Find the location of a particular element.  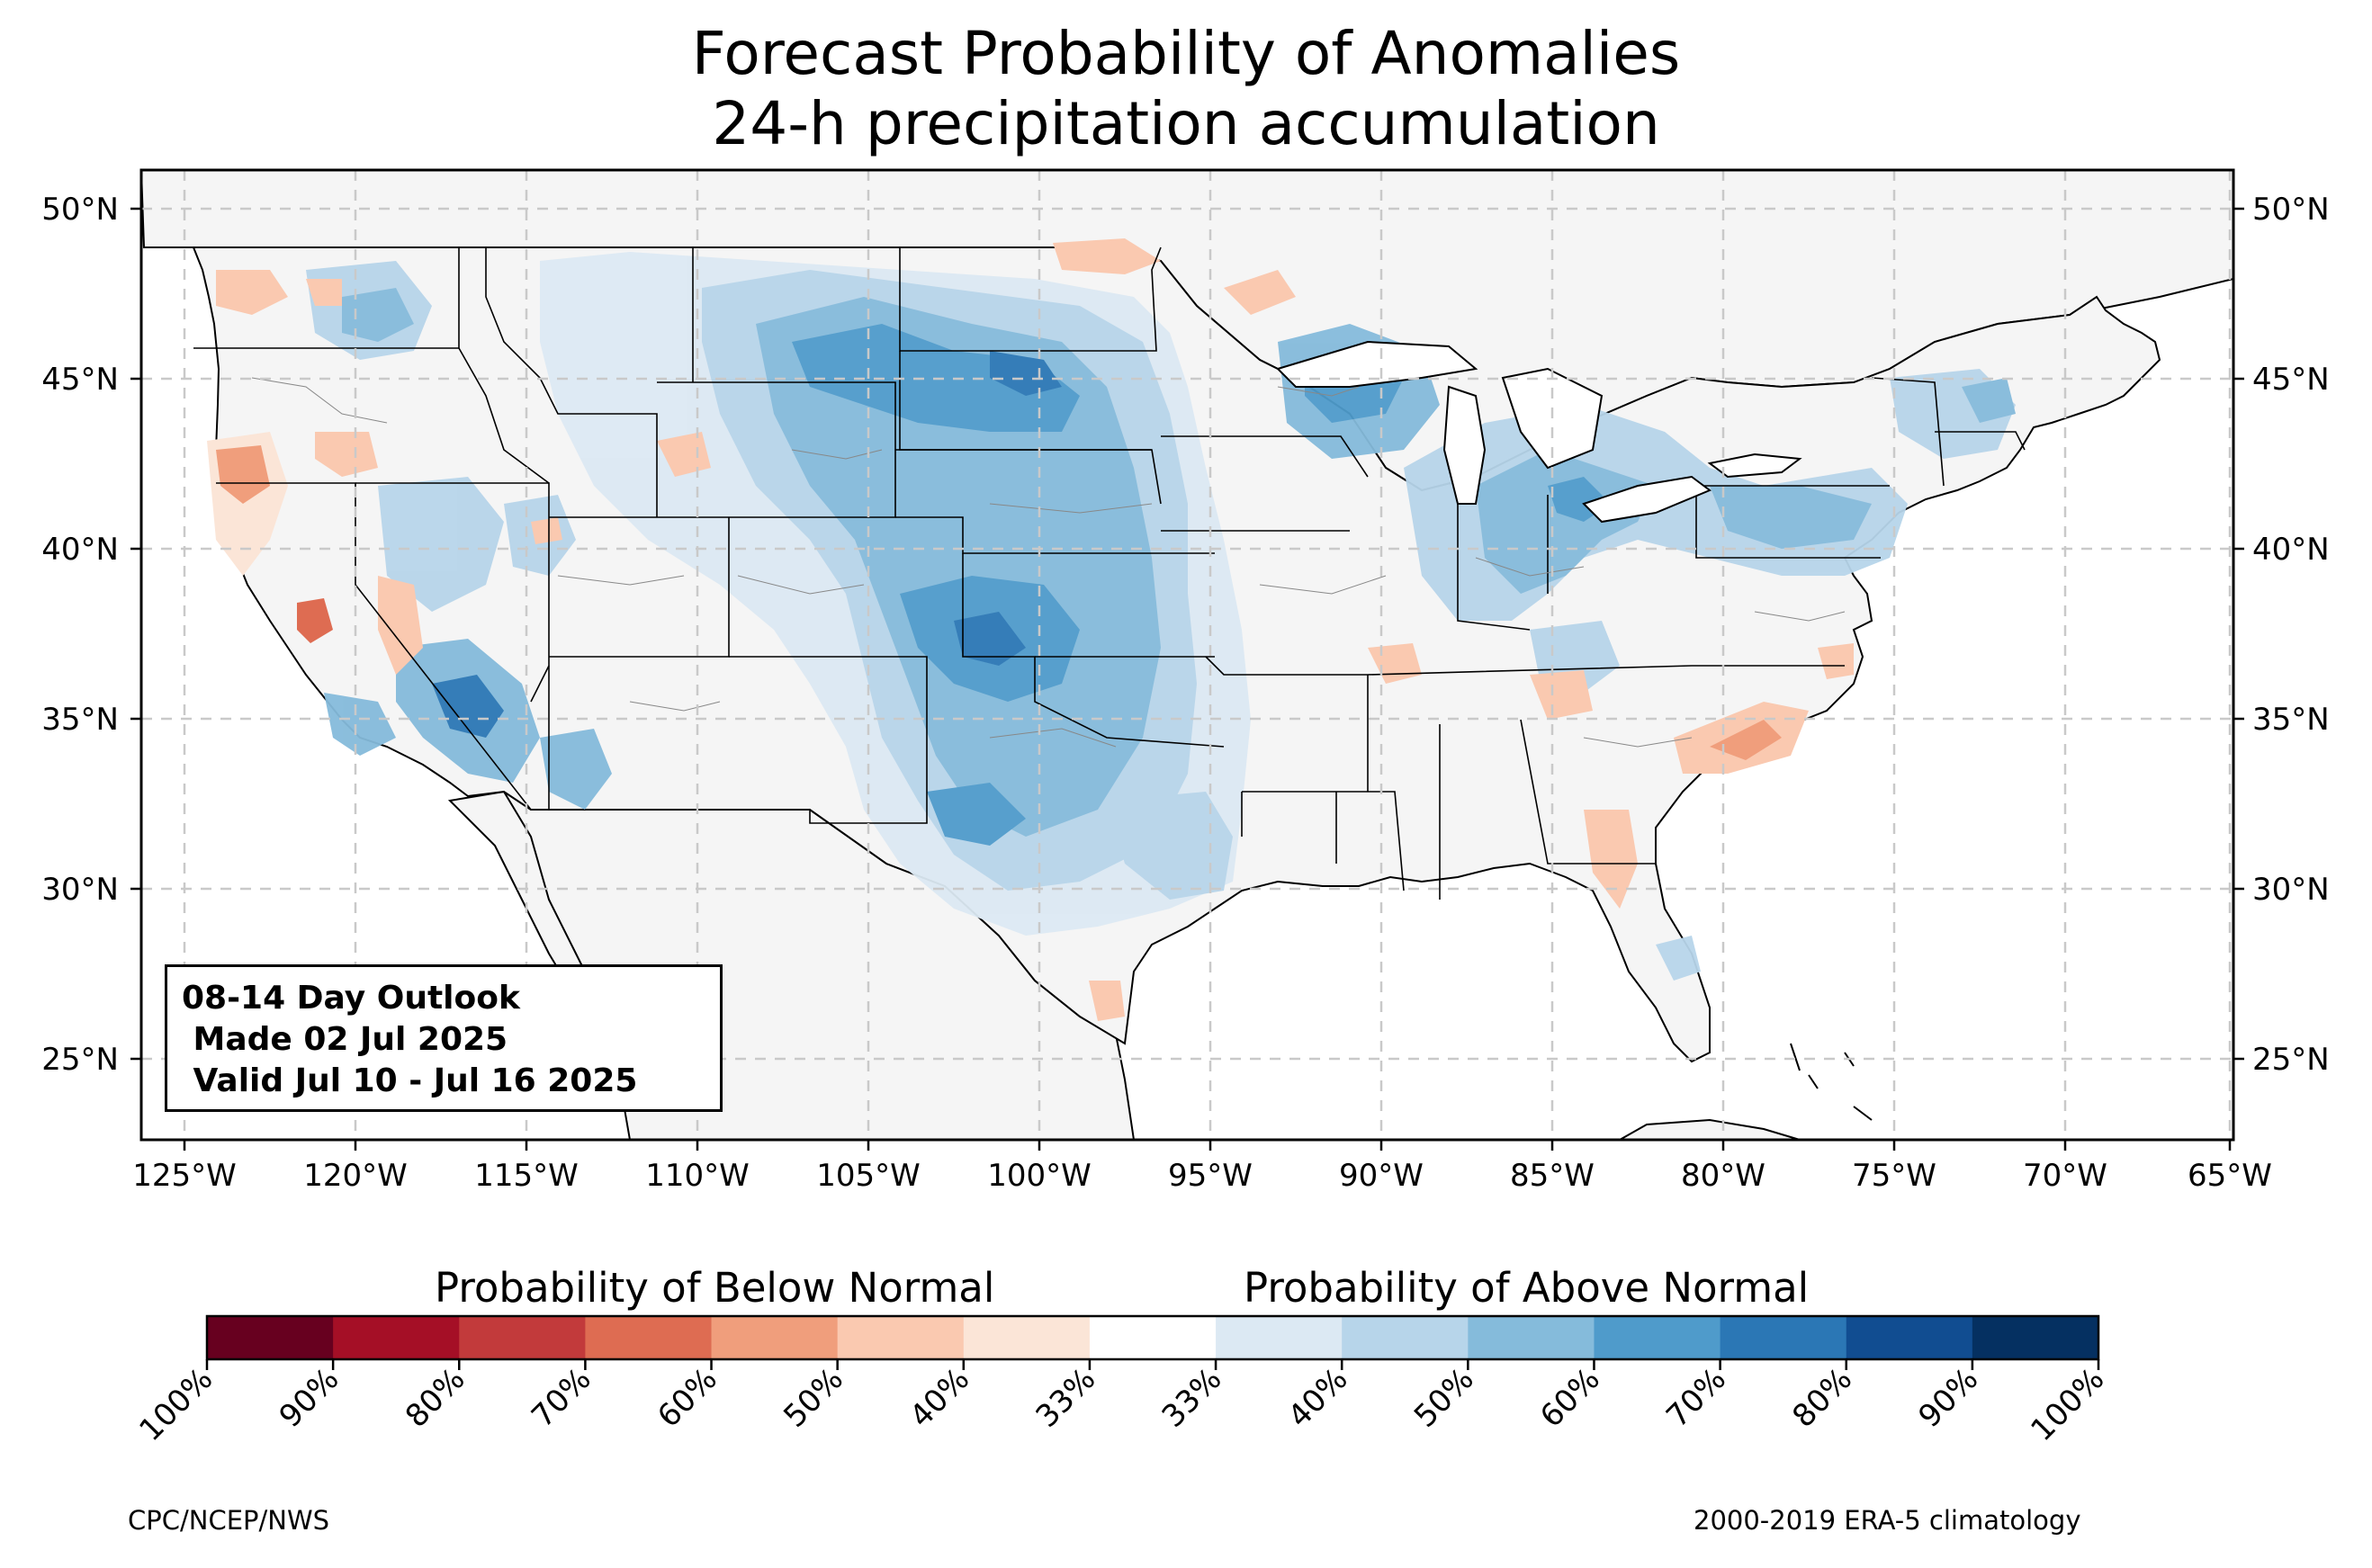

above-normal-label: Probability of Above Normal is located at coordinates (1527, 1288).